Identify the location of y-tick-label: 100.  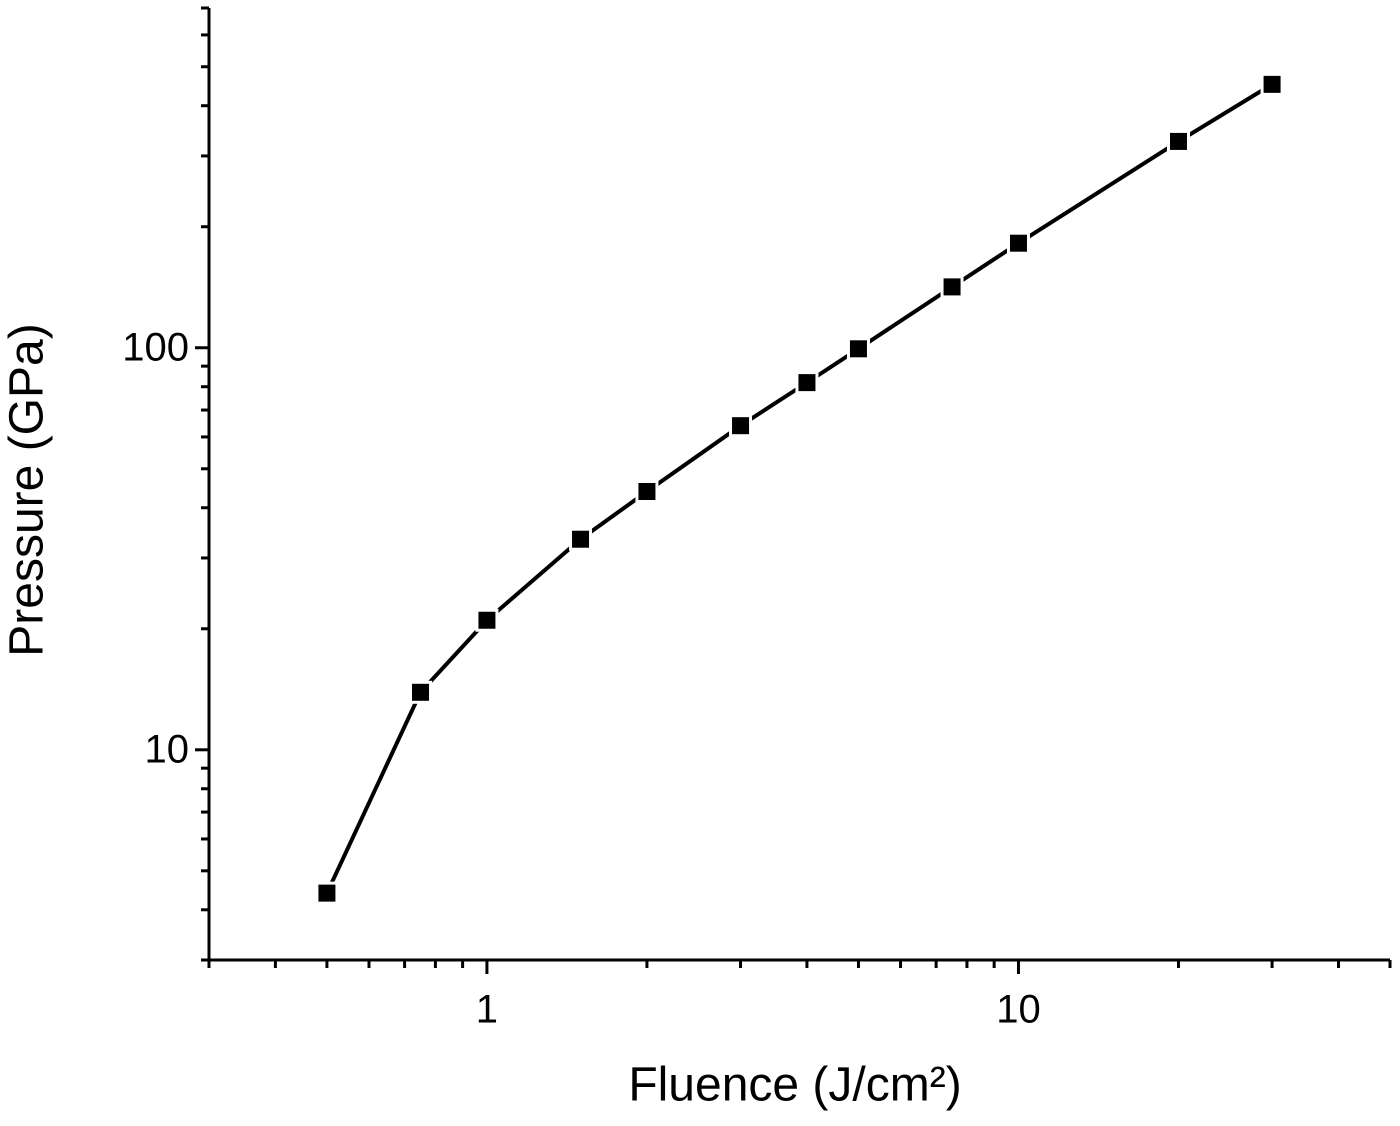
(155, 347).